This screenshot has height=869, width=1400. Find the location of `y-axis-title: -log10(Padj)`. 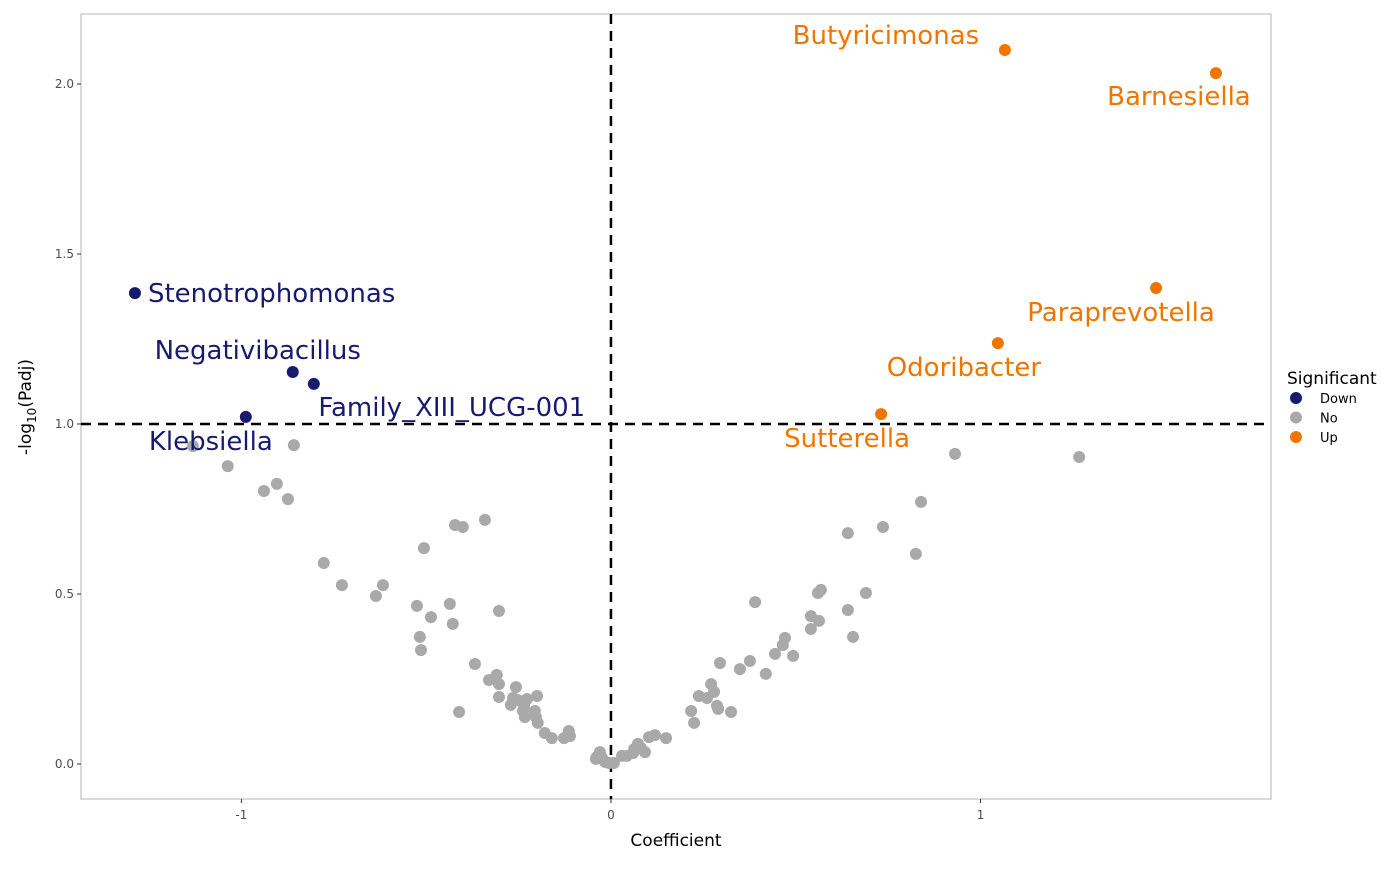

y-axis-title: -log10(Padj) is located at coordinates (27, 407).